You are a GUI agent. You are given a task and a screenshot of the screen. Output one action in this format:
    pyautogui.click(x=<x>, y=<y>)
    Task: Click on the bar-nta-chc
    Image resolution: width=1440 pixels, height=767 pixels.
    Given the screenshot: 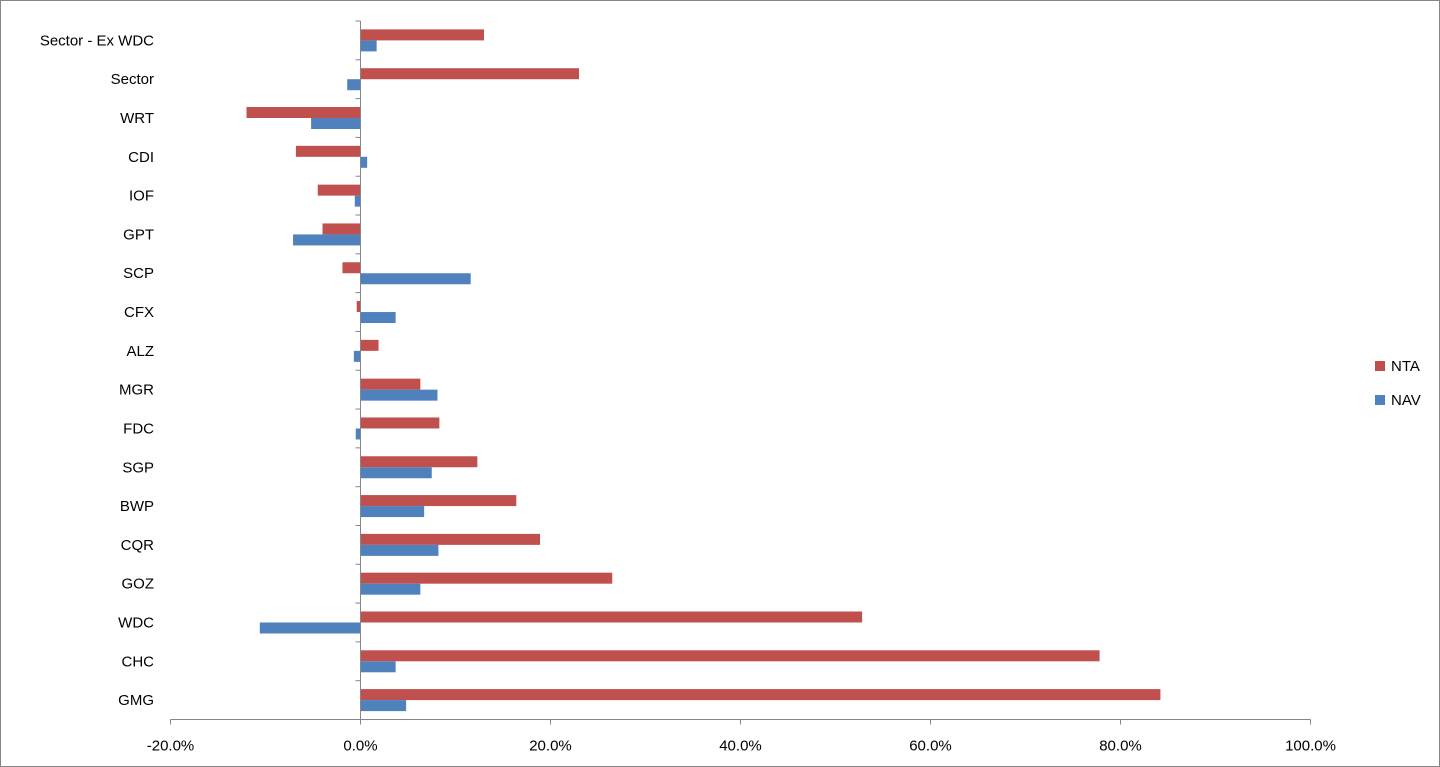 What is the action you would take?
    pyautogui.click(x=730, y=656)
    